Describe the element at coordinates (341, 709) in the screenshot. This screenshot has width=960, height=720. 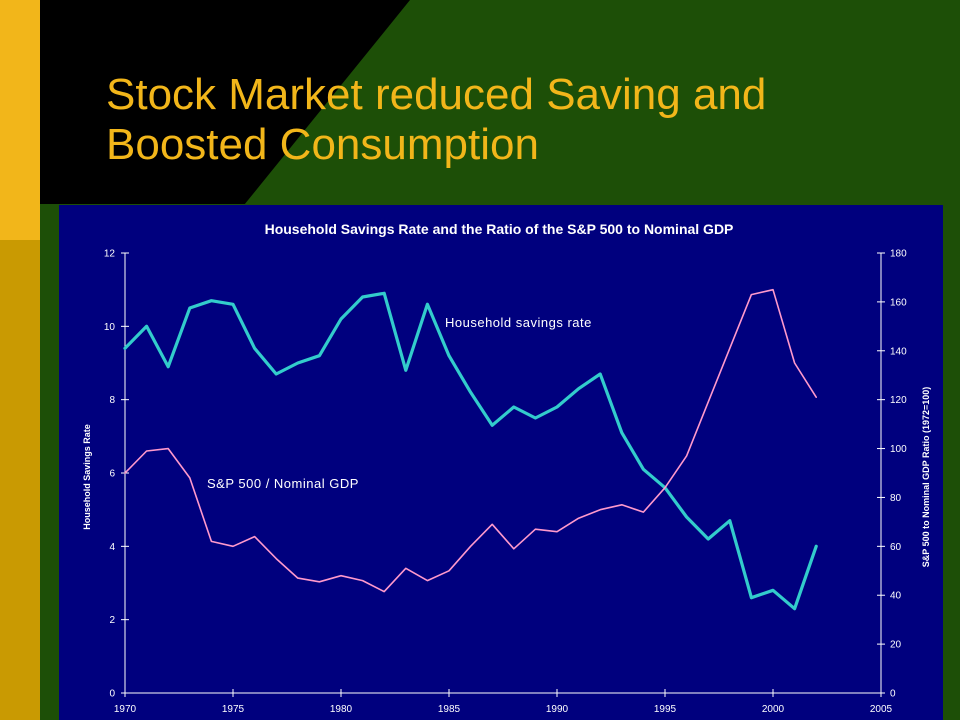
I see `x-tick-label: 1980` at that location.